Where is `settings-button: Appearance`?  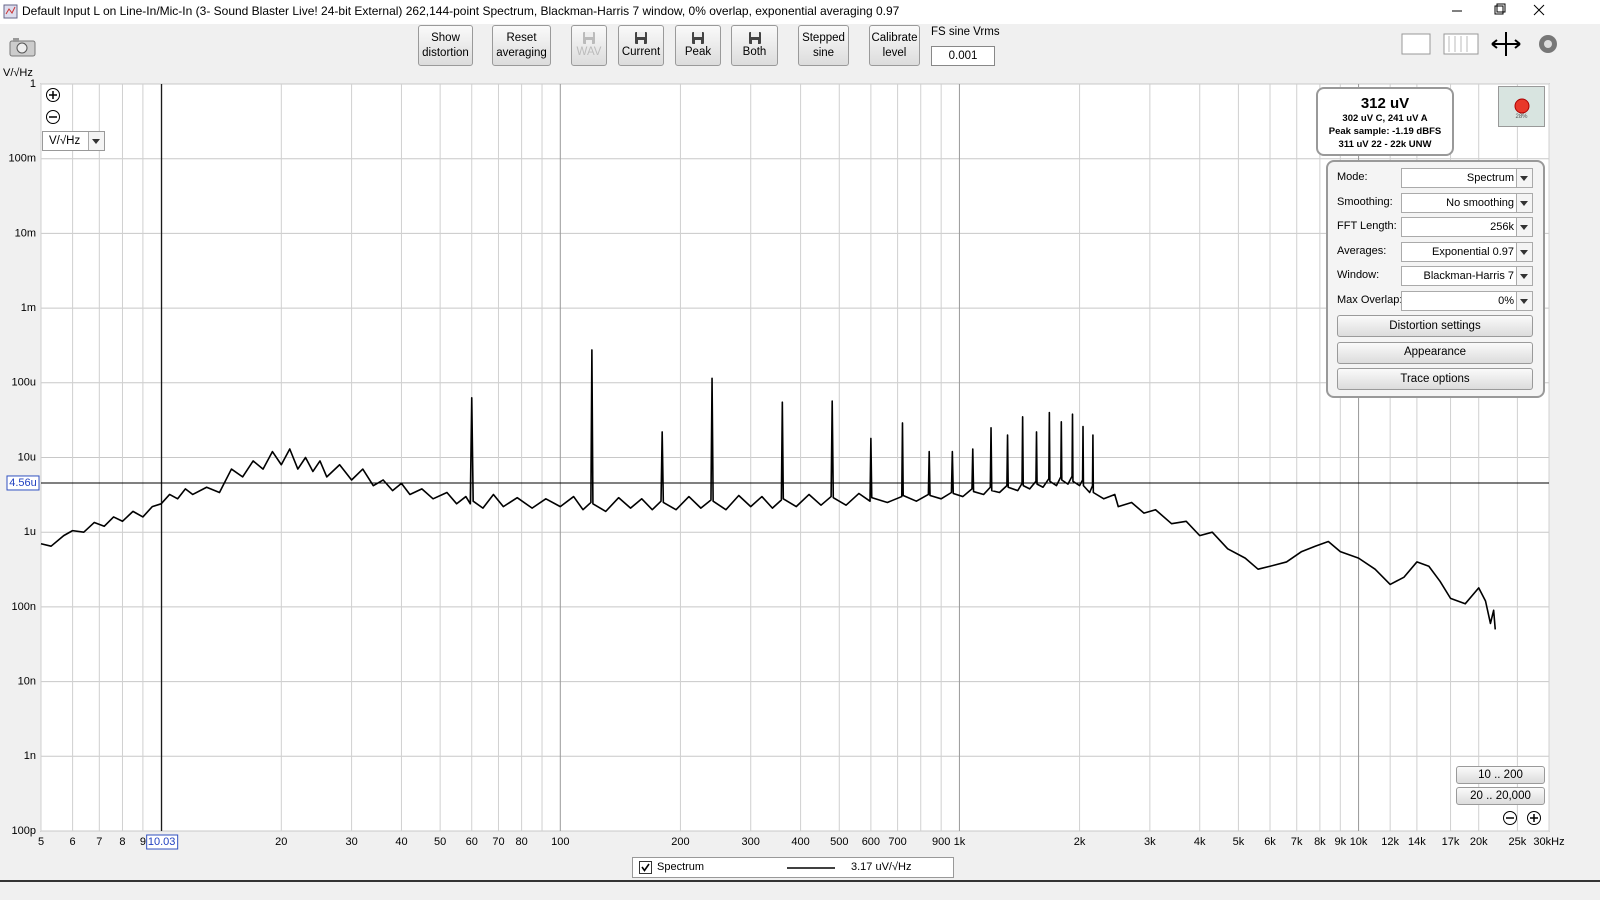
settings-button: Appearance is located at coordinates (1435, 352).